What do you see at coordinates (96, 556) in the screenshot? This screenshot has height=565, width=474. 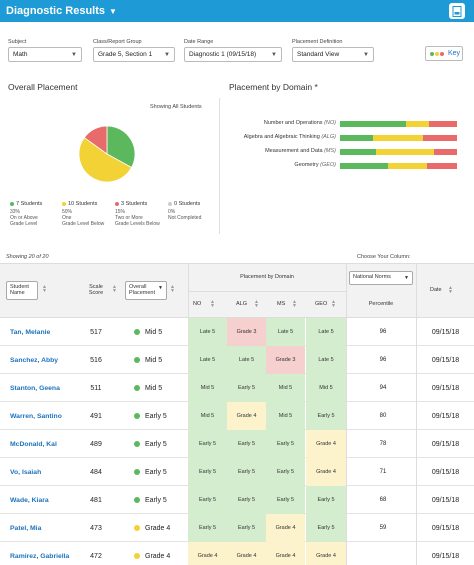 I see `scale-score: 472` at bounding box center [96, 556].